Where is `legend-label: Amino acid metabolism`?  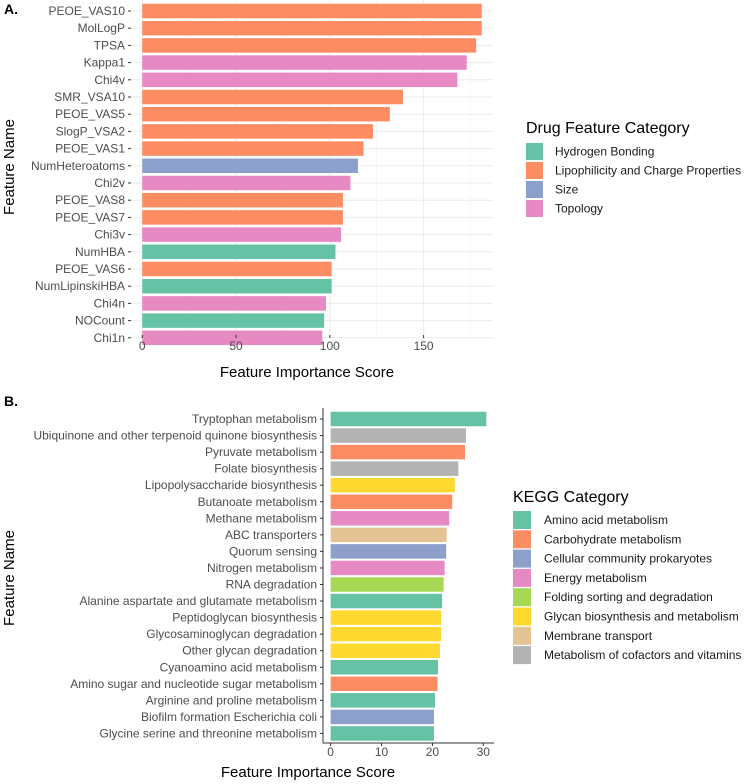 legend-label: Amino acid metabolism is located at coordinates (606, 520).